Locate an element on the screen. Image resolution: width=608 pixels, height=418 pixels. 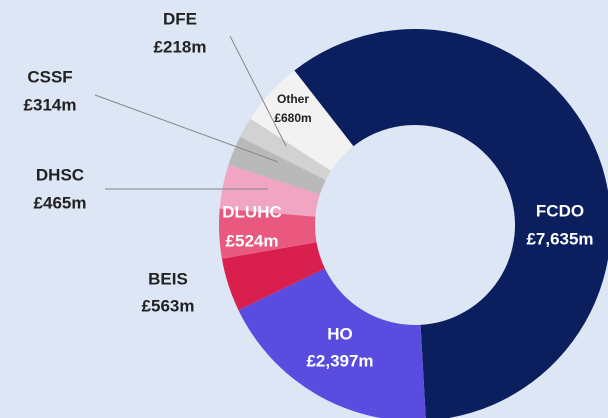
slice-name: DLUHC is located at coordinates (252, 211).